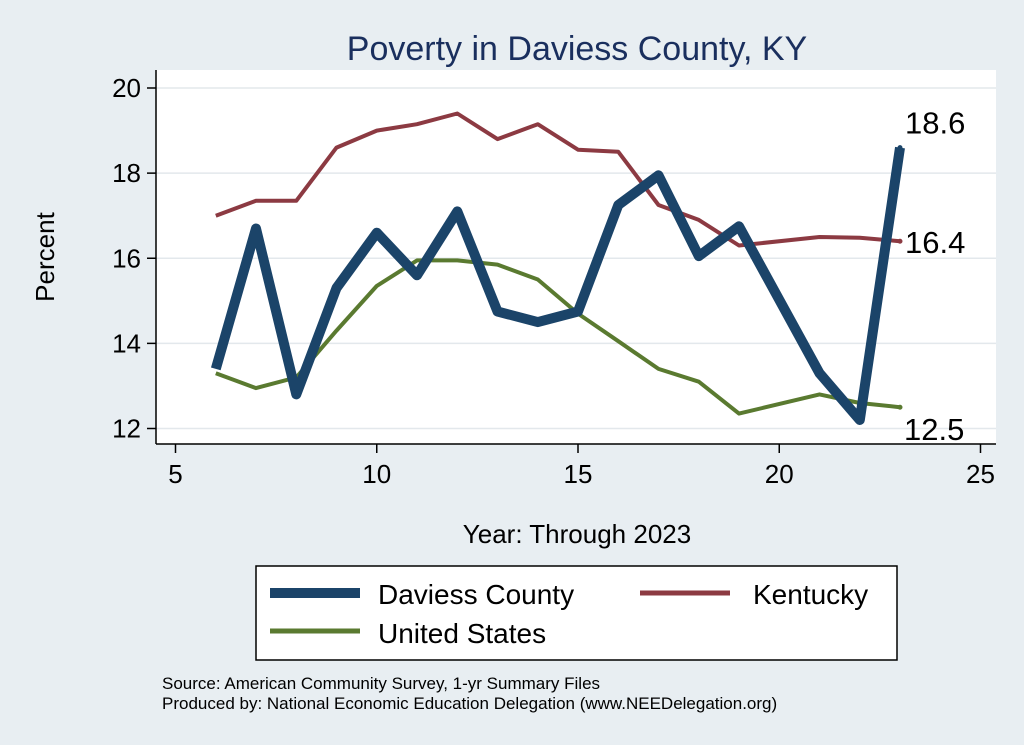  What do you see at coordinates (45, 256) in the screenshot?
I see `y-axis-title: Percent` at bounding box center [45, 256].